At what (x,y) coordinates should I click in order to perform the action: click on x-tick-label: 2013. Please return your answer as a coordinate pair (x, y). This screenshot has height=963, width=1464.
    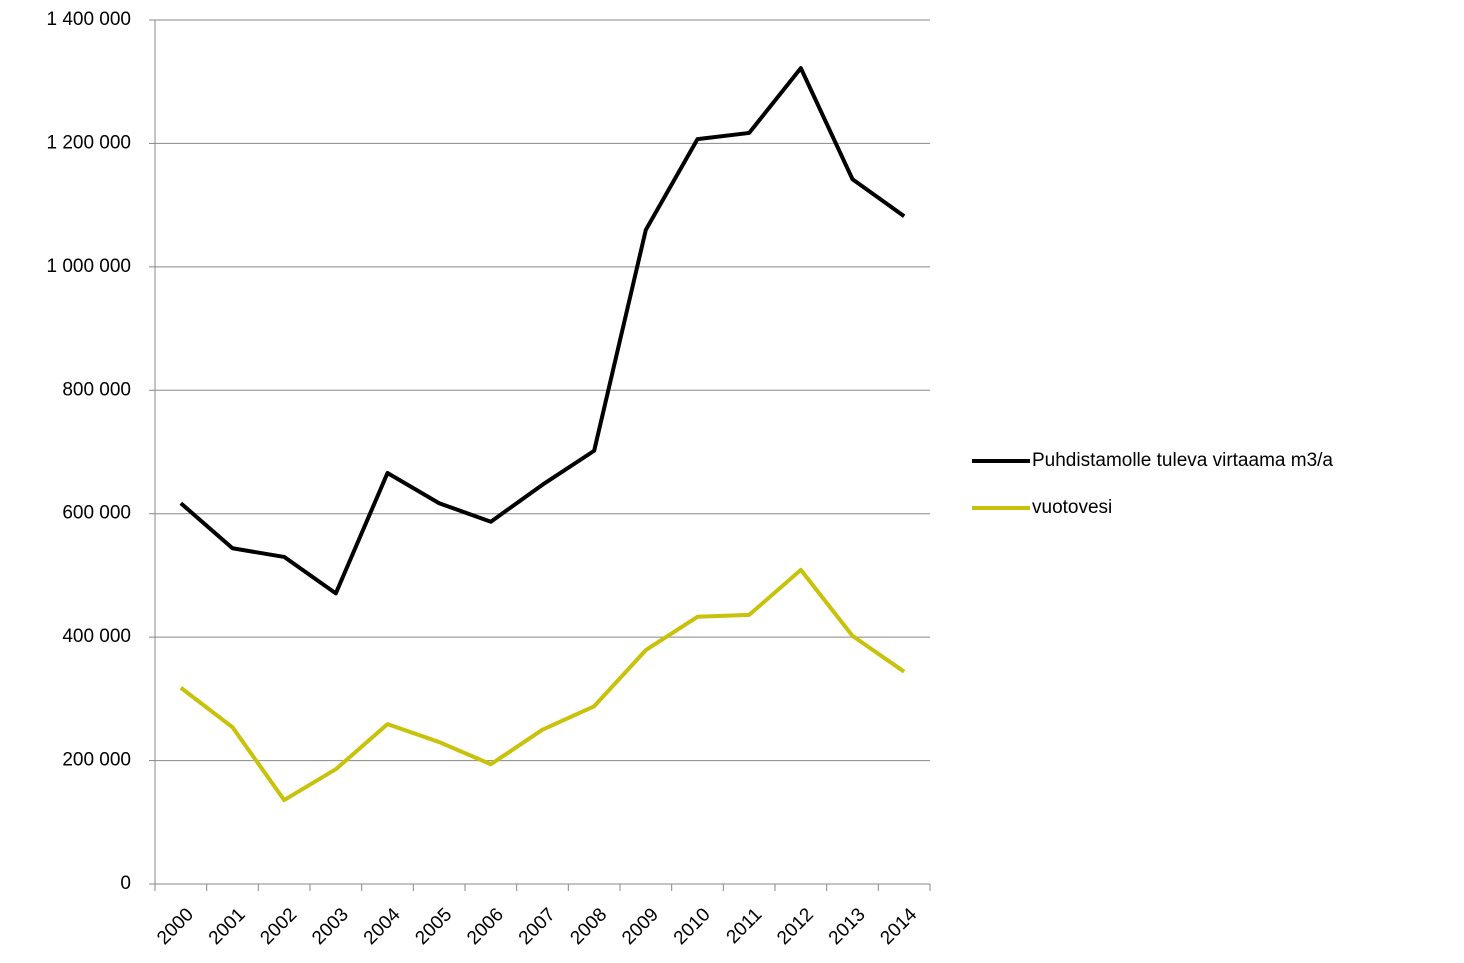
    Looking at the image, I should click on (847, 926).